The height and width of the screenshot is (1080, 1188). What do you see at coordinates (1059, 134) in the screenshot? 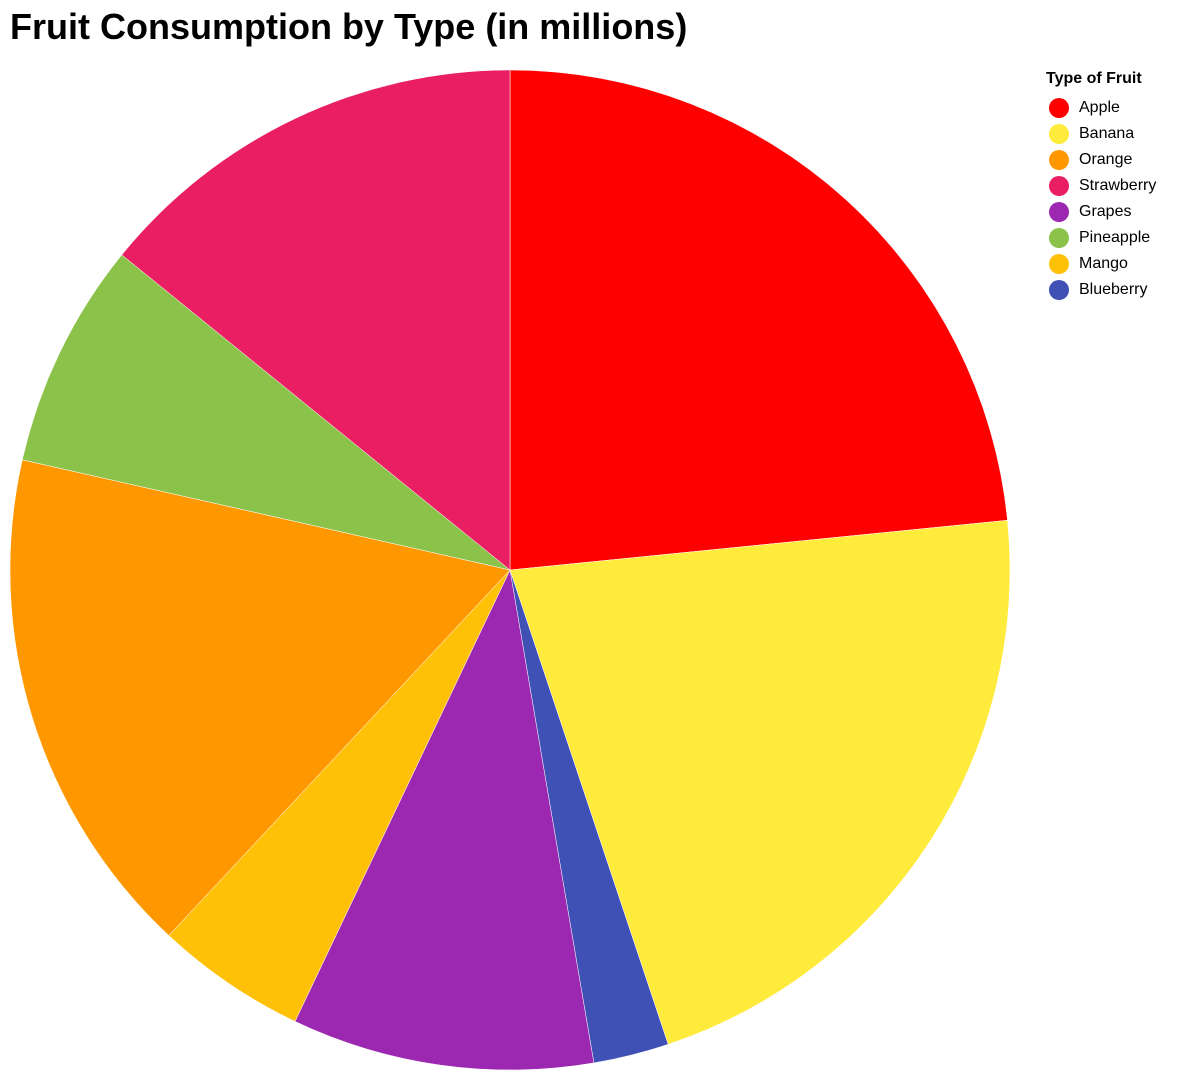
I see `legend-swatch-banana` at bounding box center [1059, 134].